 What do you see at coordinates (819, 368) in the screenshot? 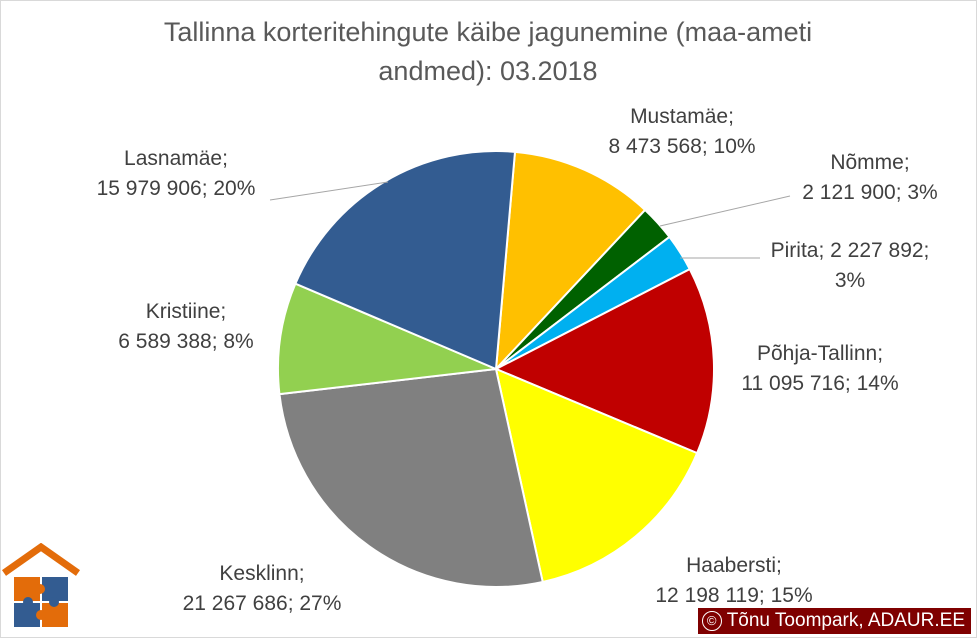
I see `data-label-põhja-tallinn: Põhja-Tallinn; 11 095 716; 14%` at bounding box center [819, 368].